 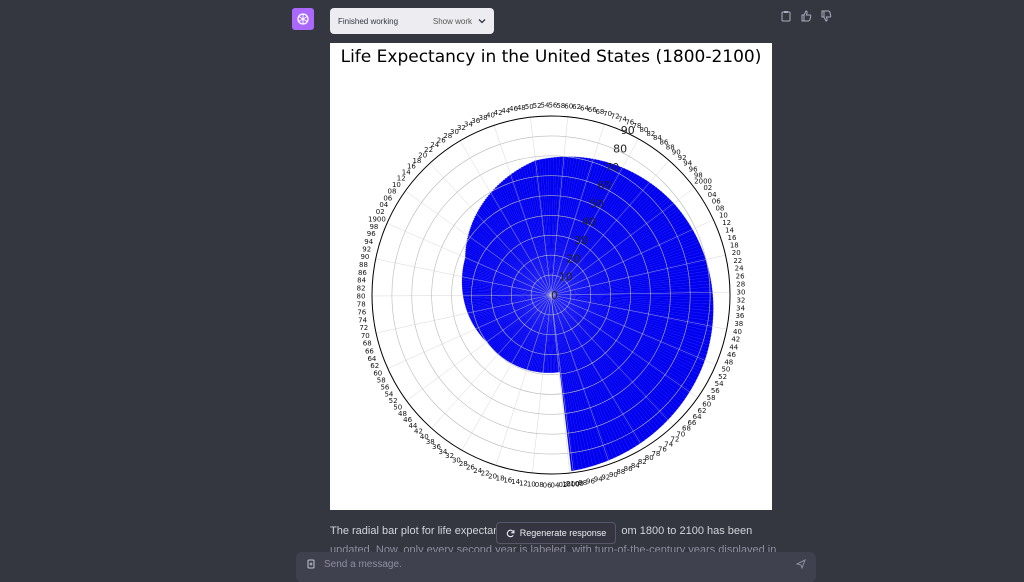 I want to click on year-label-1952: 52, so click(x=537, y=106).